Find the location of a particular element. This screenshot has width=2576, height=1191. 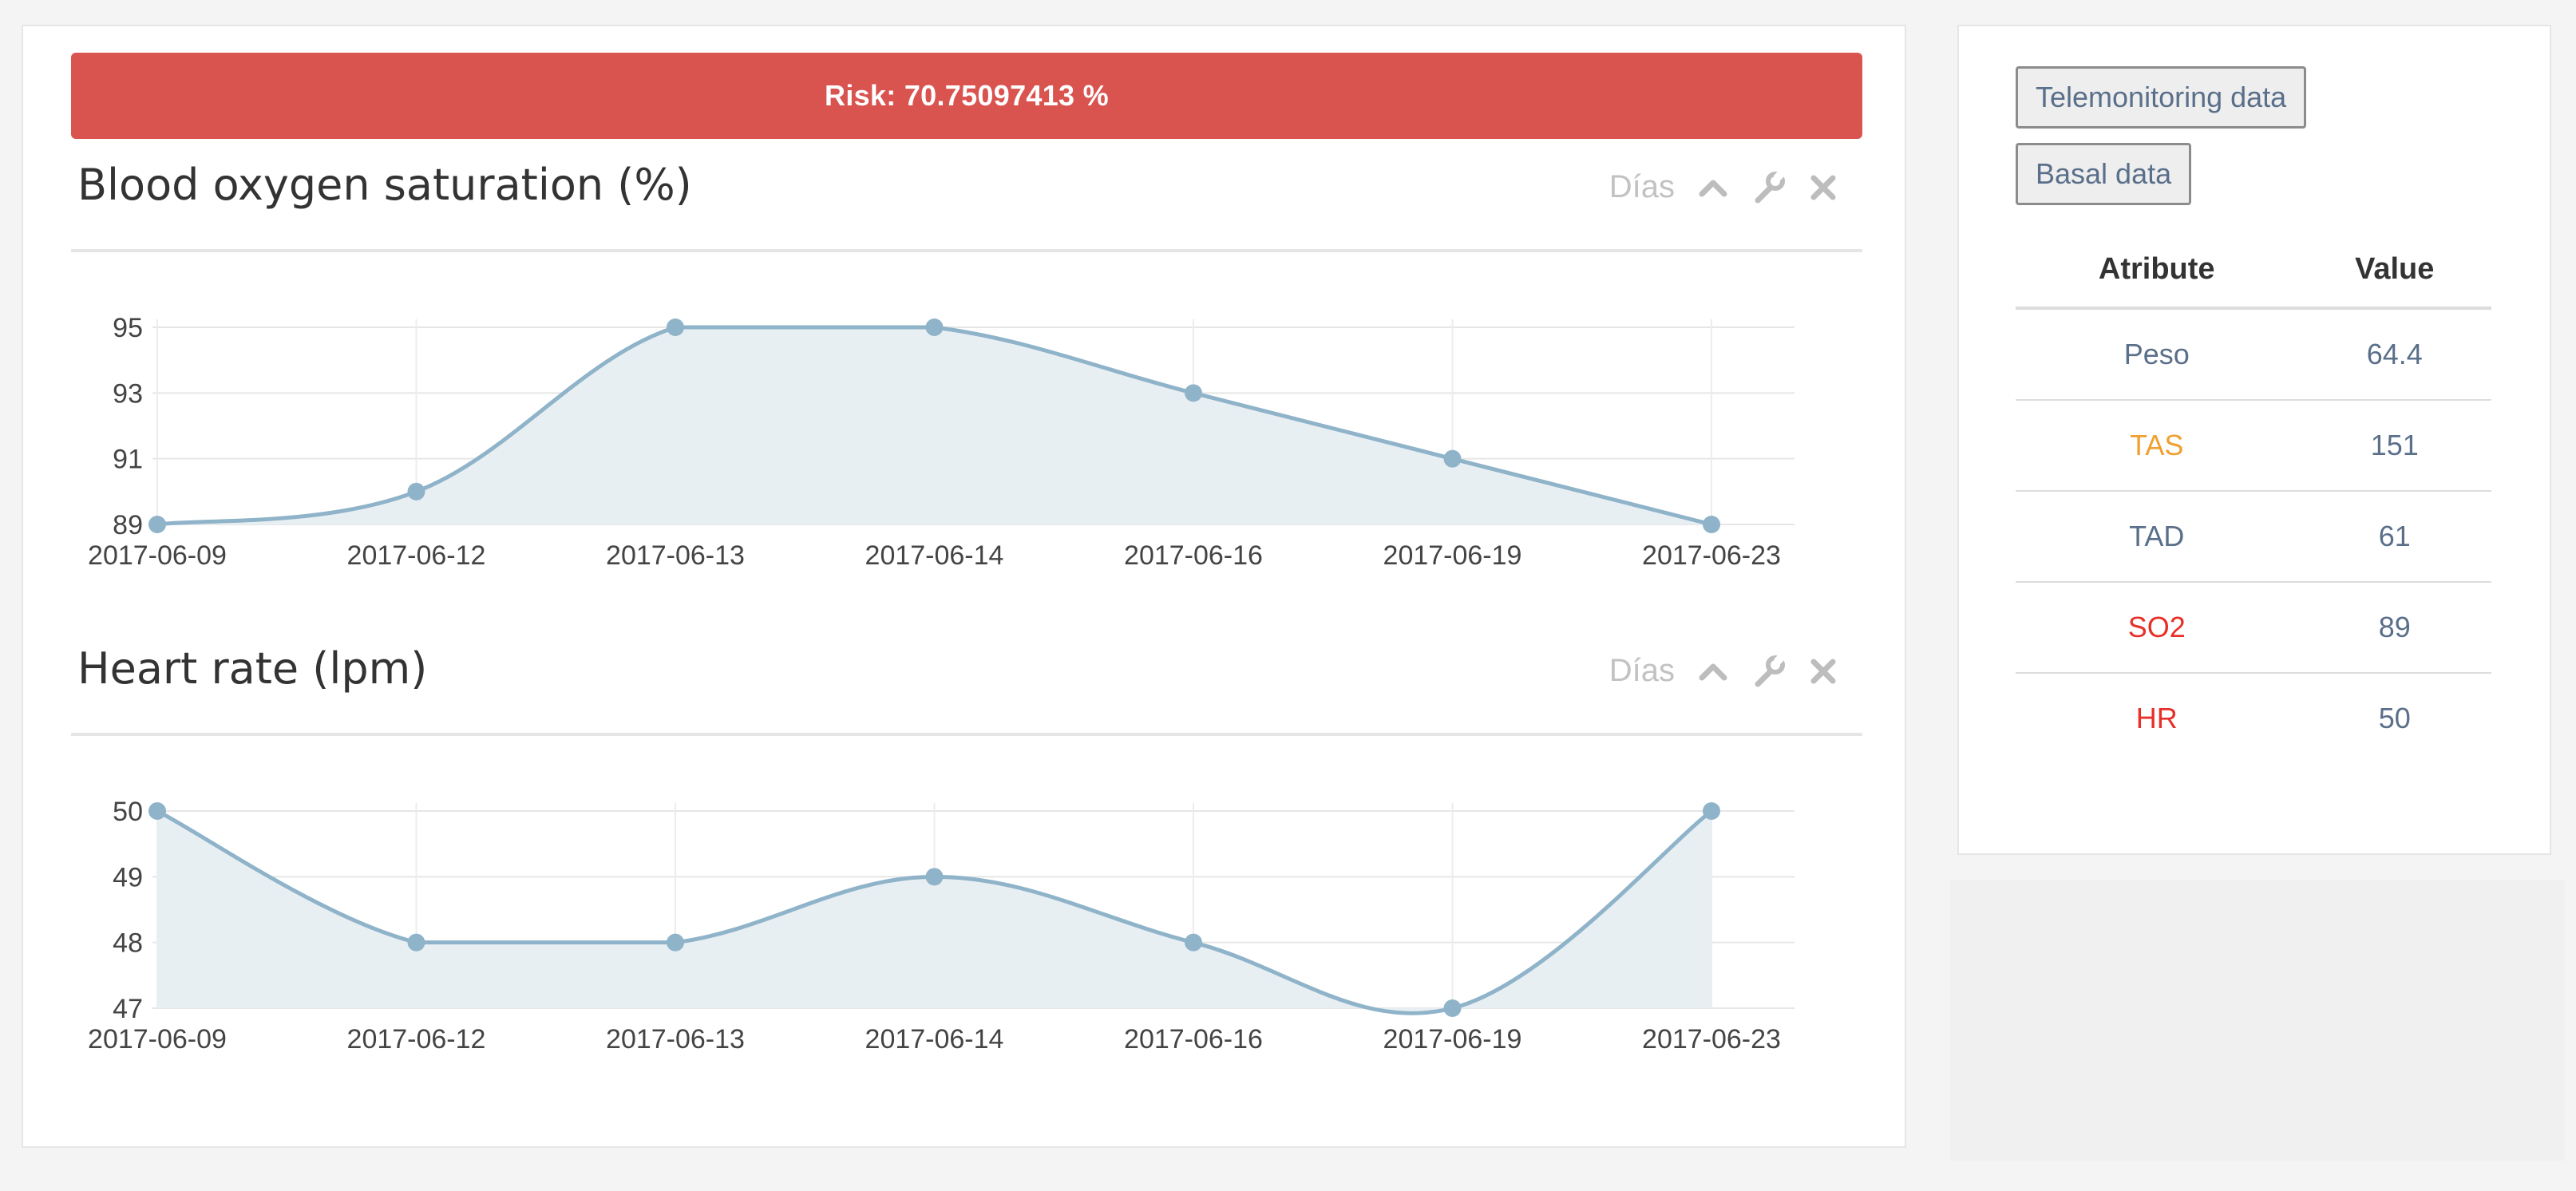

attribute-cell: Peso is located at coordinates (2157, 355).